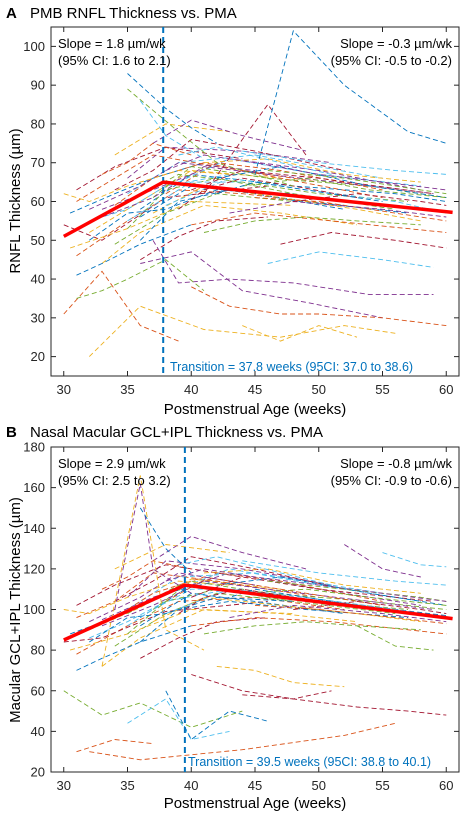  I want to click on panel-b-ytick-label: 100, so click(34, 609).